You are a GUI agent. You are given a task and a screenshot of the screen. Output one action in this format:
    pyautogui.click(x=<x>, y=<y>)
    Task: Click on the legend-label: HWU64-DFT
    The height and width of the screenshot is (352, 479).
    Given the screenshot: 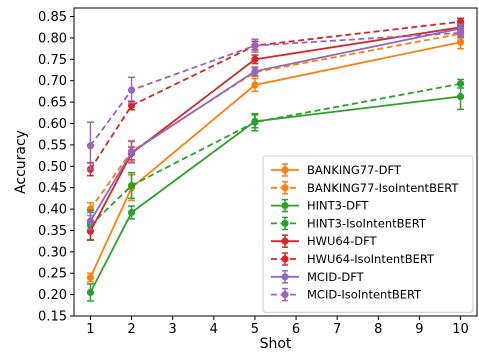 What is the action you would take?
    pyautogui.click(x=342, y=241)
    